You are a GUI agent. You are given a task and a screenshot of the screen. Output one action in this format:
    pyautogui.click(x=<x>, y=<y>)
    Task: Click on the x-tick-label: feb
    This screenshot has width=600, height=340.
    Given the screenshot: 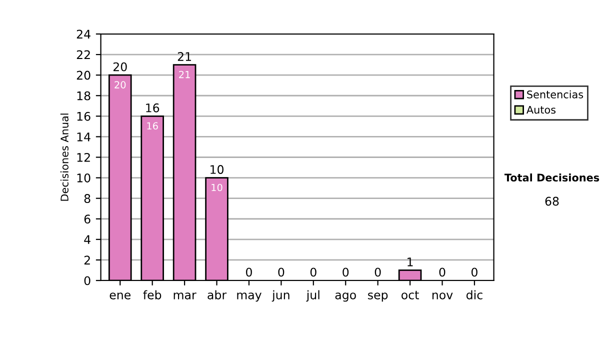 What is the action you would take?
    pyautogui.click(x=152, y=295)
    